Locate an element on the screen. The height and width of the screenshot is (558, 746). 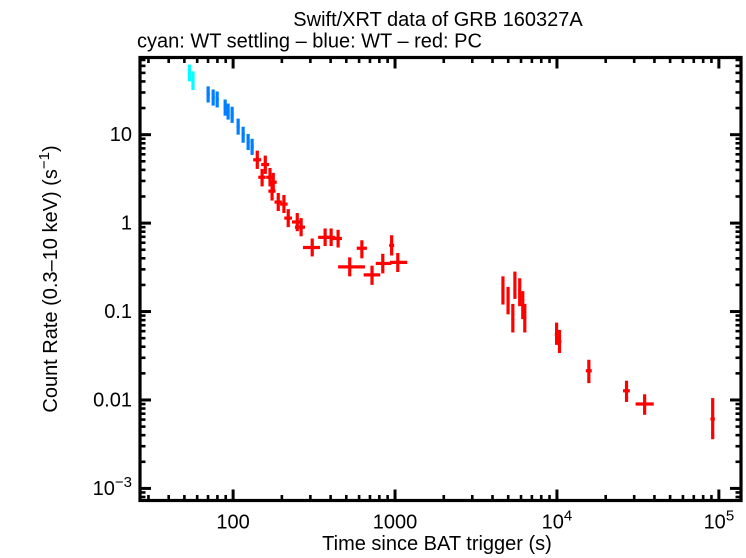
y-tick-label: 0.1 is located at coordinates (118, 312).